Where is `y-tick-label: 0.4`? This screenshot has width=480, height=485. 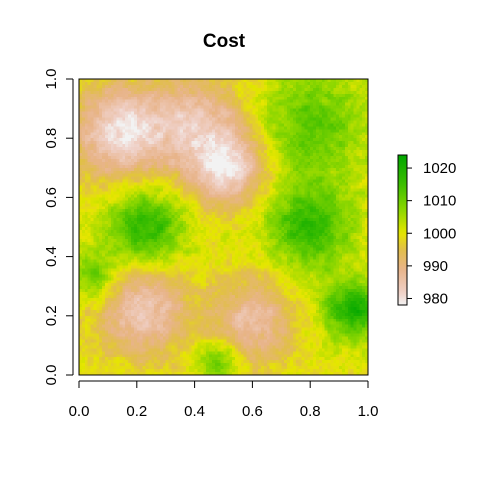
y-tick-label: 0.4 is located at coordinates (51, 256).